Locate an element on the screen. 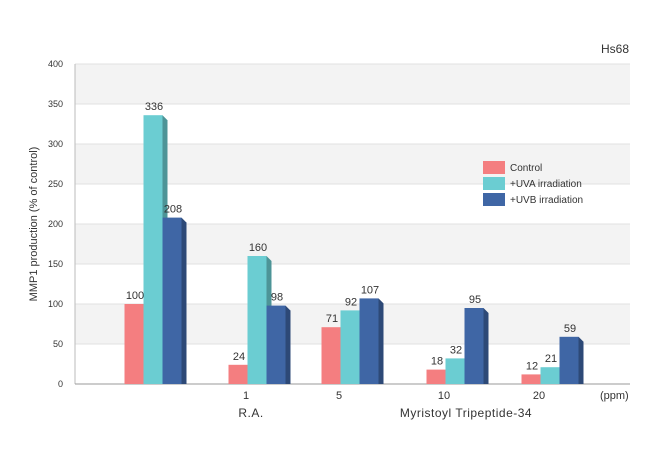  data-label: 71 is located at coordinates (332, 319).